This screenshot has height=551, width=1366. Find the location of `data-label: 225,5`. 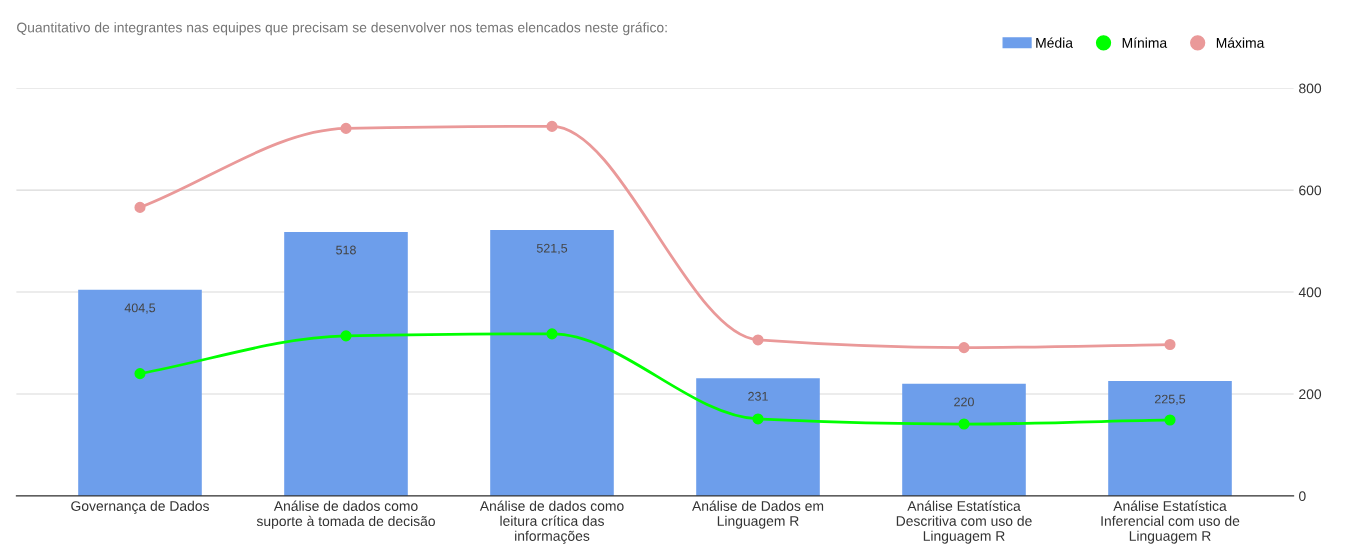

data-label: 225,5 is located at coordinates (1170, 399).